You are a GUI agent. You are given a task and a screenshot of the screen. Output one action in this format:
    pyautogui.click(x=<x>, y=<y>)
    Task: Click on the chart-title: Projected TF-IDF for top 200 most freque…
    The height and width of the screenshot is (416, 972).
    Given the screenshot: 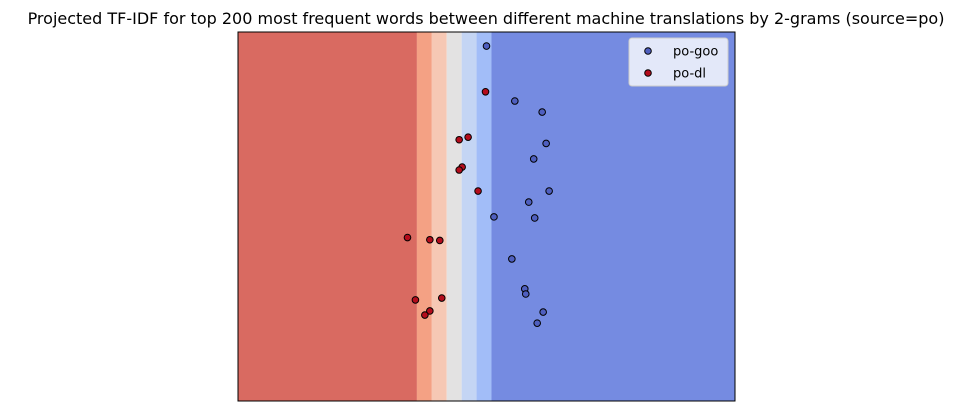 What is the action you would take?
    pyautogui.click(x=486, y=18)
    